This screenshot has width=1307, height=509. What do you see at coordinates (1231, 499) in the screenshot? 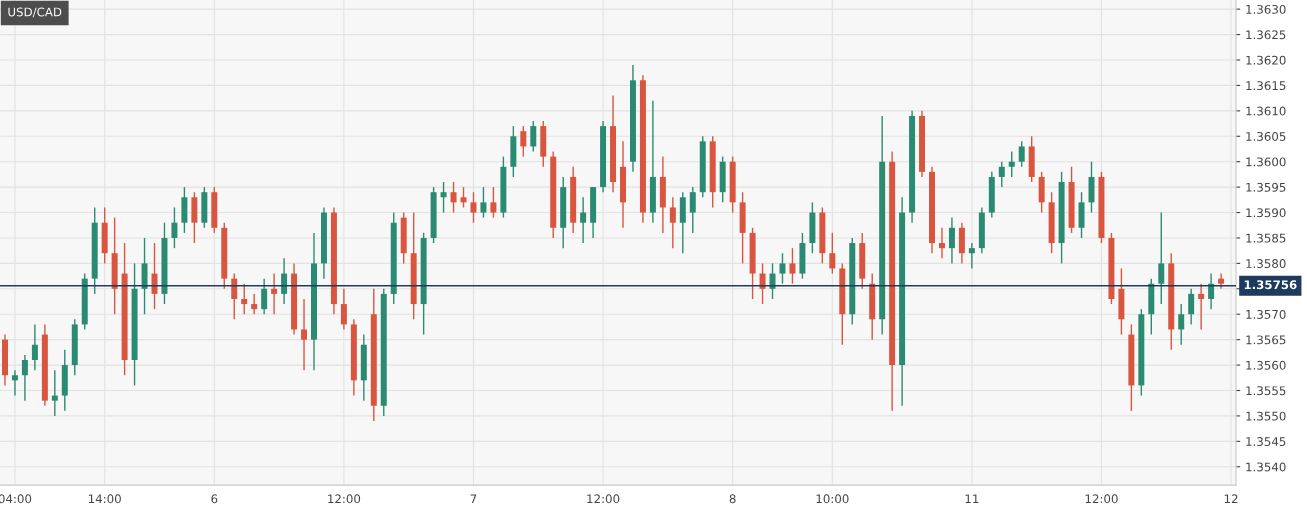
I see `x-tick-label: 12` at bounding box center [1231, 499].